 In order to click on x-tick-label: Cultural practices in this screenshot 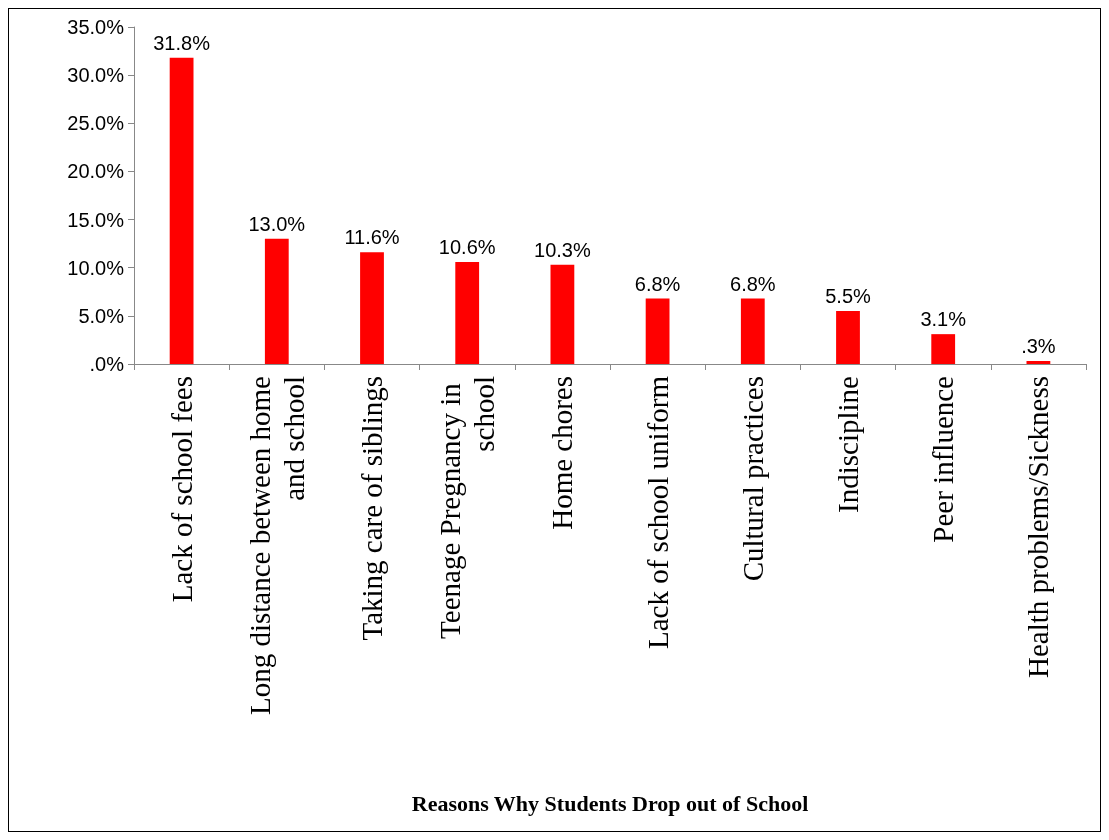, I will do `click(752, 479)`.